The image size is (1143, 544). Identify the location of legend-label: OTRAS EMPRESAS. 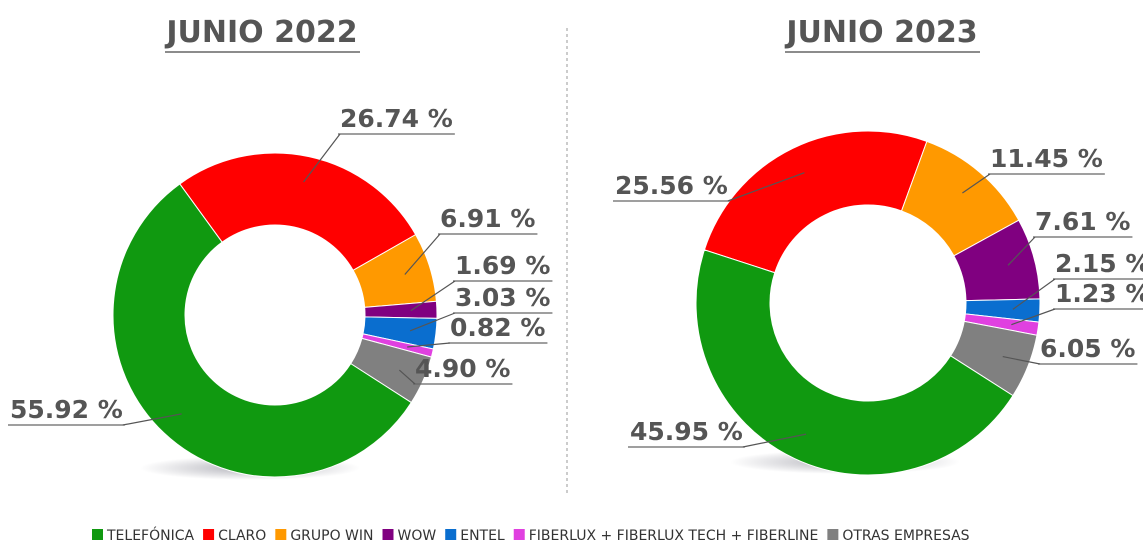
(905, 536).